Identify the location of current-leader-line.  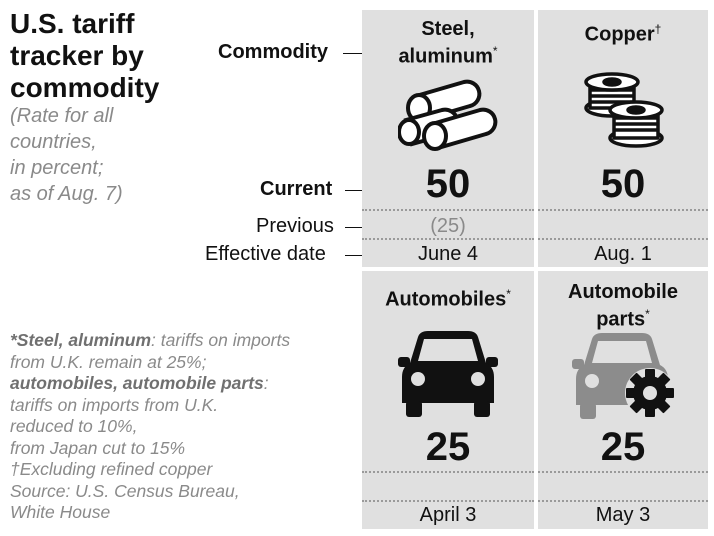
(359, 190).